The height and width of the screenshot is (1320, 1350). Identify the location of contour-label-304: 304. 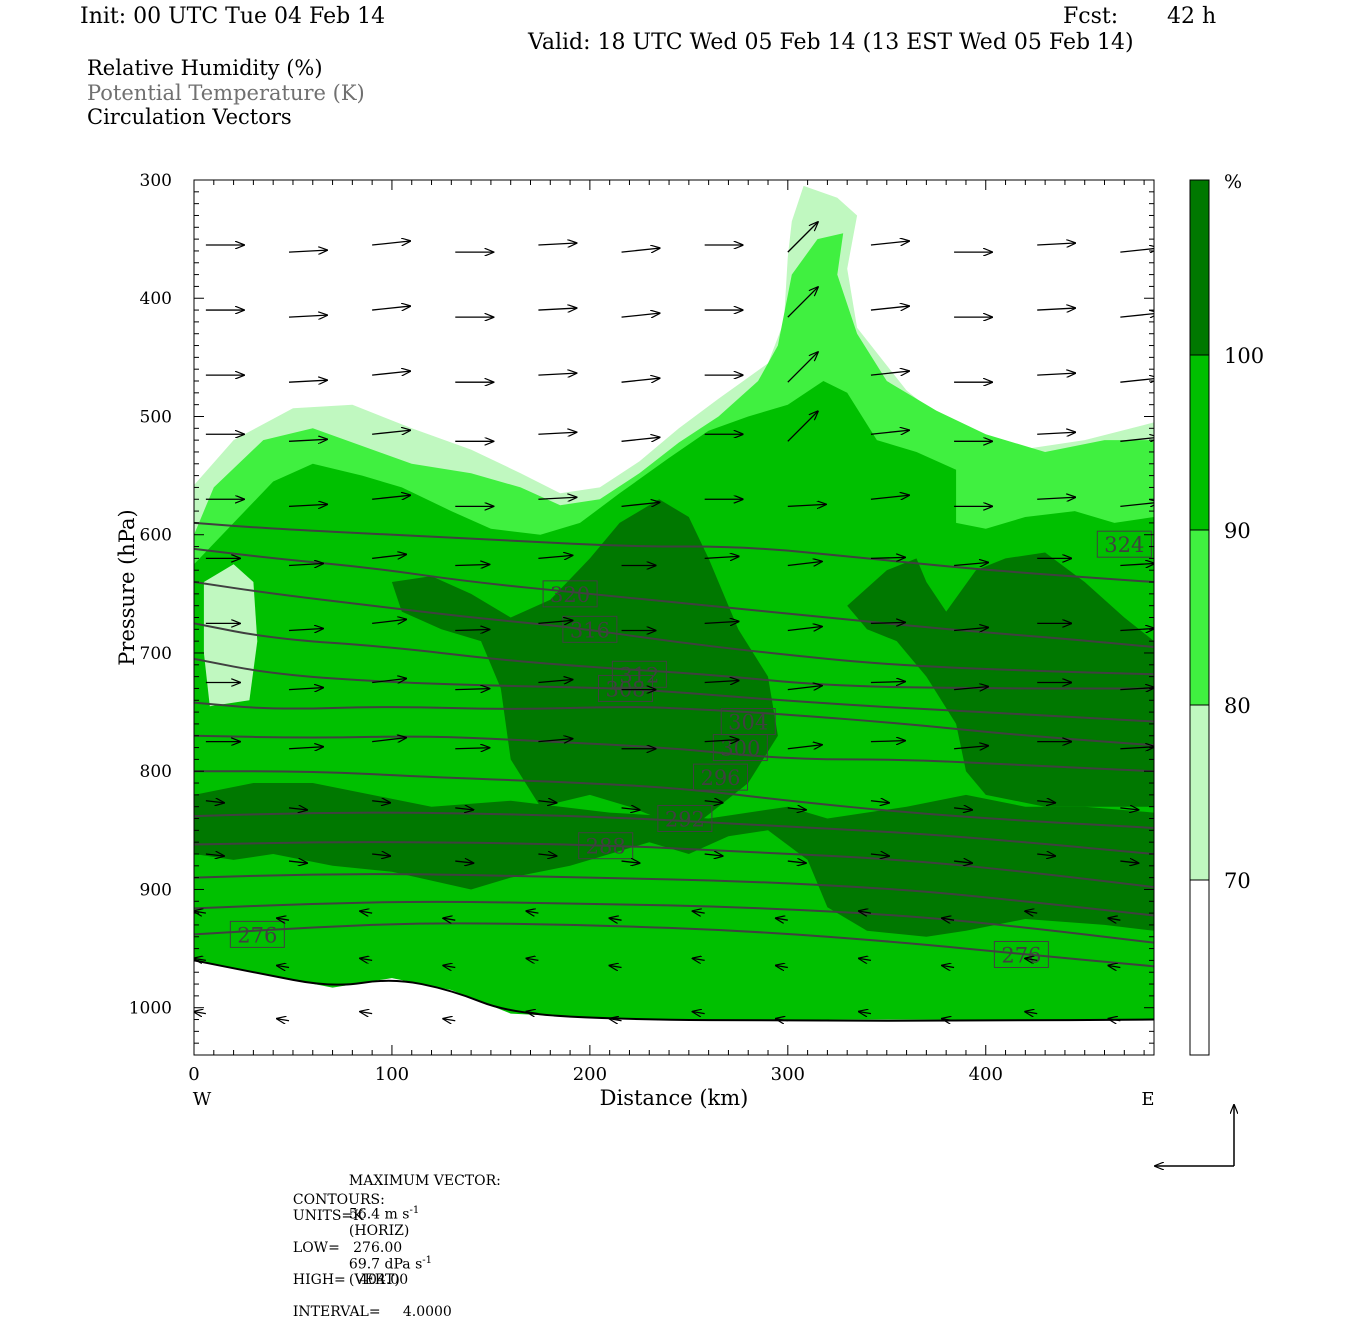
(748, 723).